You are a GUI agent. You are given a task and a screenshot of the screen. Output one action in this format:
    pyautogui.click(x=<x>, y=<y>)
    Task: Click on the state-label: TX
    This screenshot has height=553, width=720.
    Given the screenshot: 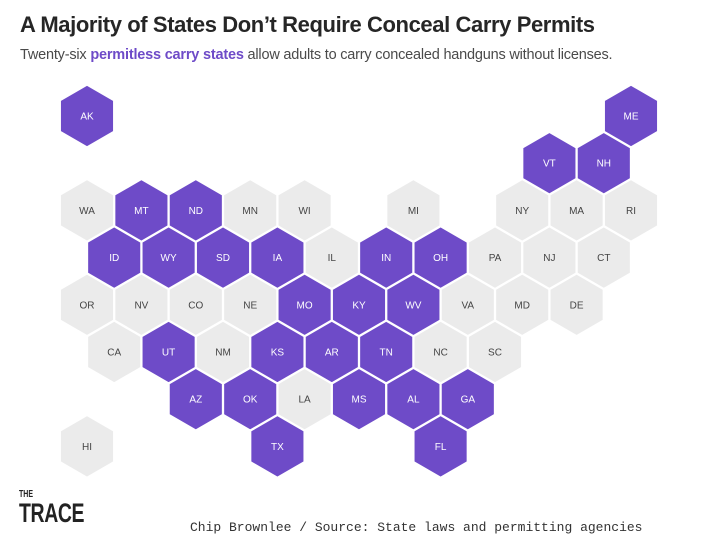 What is the action you would take?
    pyautogui.click(x=277, y=447)
    